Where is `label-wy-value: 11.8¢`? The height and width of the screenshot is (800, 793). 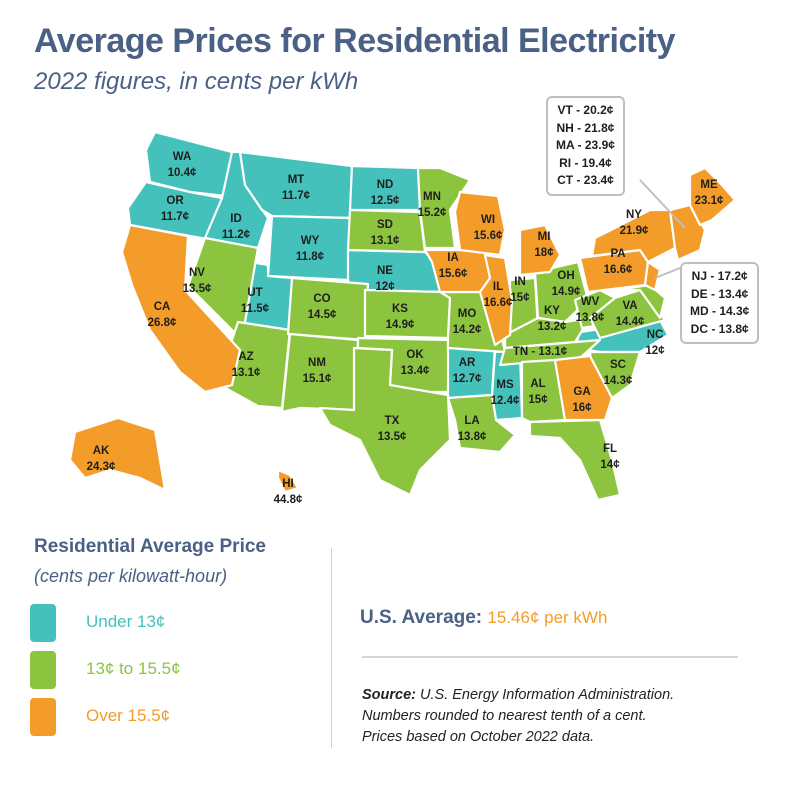 label-wy-value: 11.8¢ is located at coordinates (310, 257).